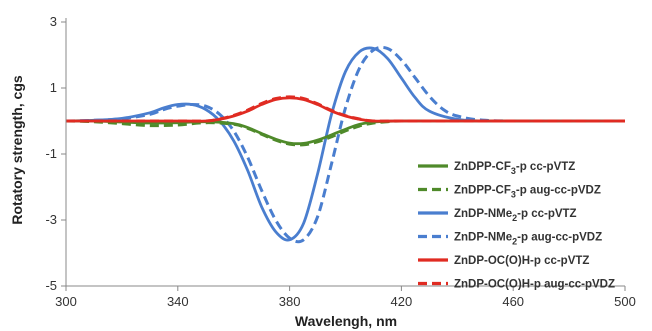 Image resolution: width=652 pixels, height=331 pixels. I want to click on y-tick-label: 1, so click(53, 87).